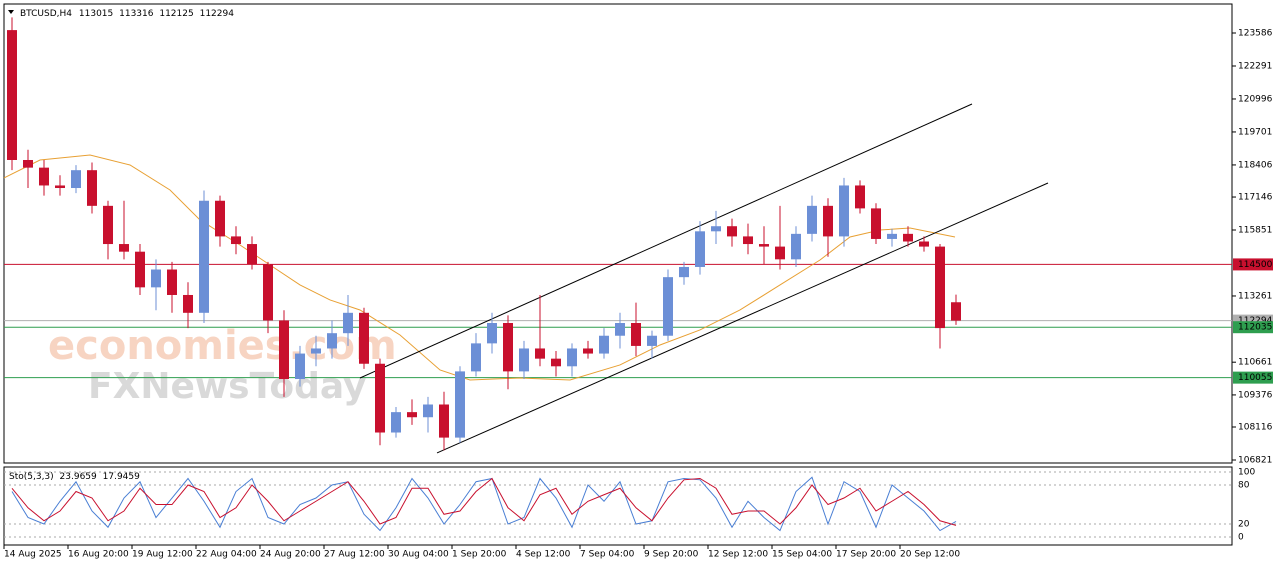 The height and width of the screenshot is (567, 1280). I want to click on y-tick-label: 109376, so click(1255, 395).